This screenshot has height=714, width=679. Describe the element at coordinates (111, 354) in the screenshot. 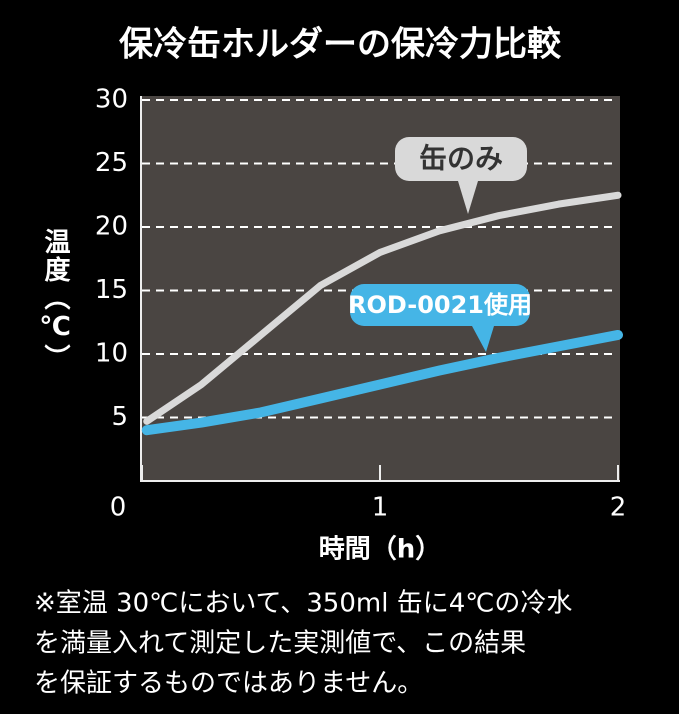

I see `y-tick-label: 10` at that location.